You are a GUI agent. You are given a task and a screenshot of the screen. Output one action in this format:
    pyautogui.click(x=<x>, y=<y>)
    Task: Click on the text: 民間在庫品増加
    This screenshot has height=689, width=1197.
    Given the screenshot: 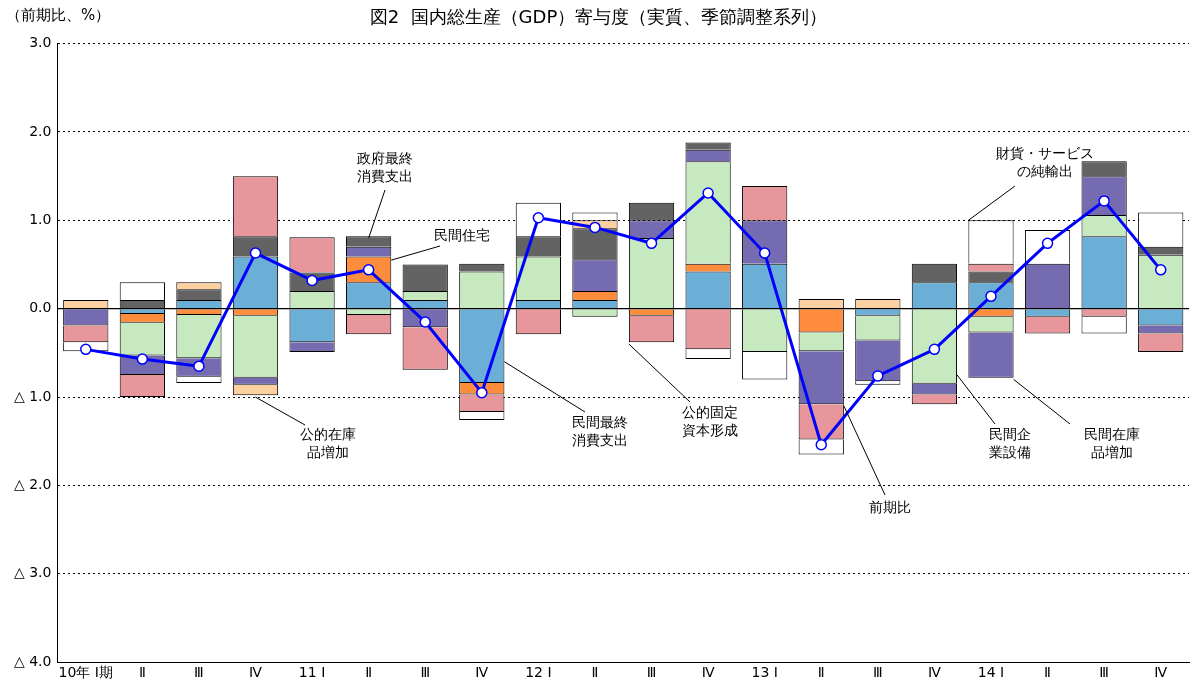 What is the action you would take?
    pyautogui.click(x=1112, y=442)
    